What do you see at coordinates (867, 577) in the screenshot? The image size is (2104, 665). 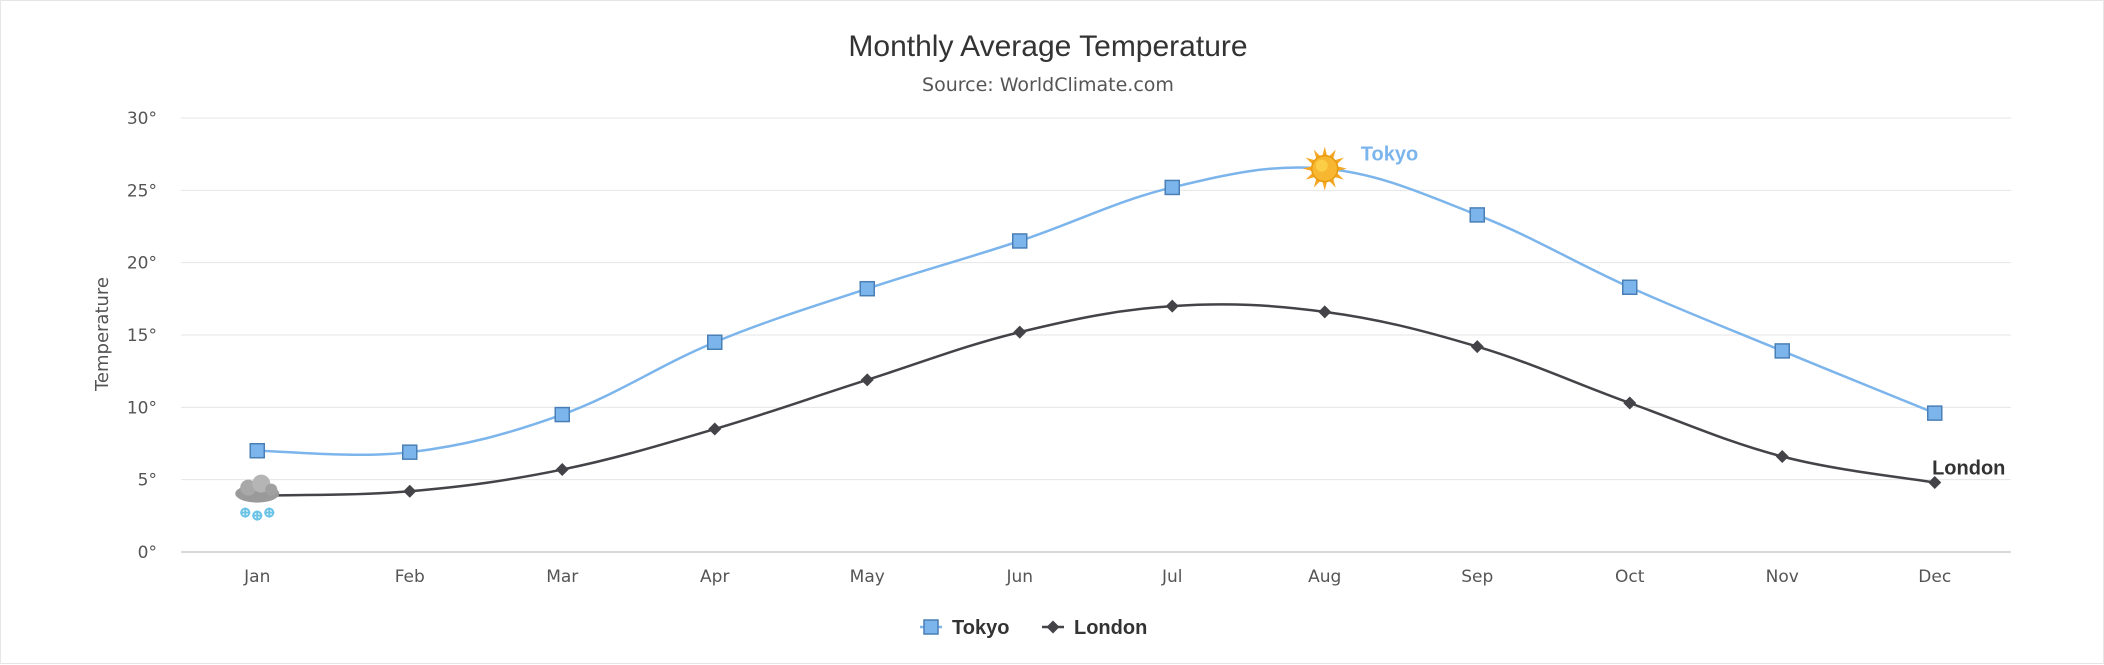 I see `x-tick-label: May` at bounding box center [867, 577].